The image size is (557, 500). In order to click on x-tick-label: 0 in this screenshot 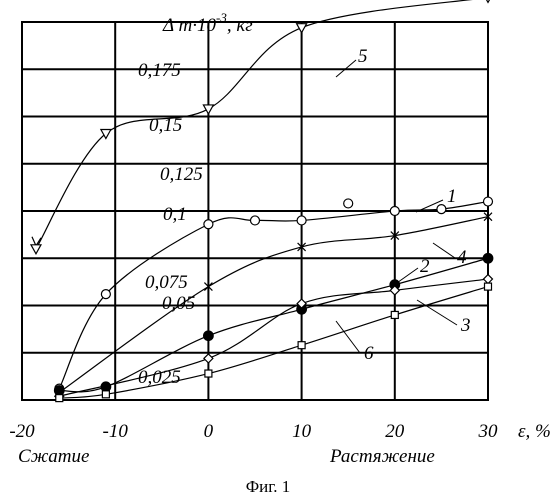, I will do `click(209, 431)`.